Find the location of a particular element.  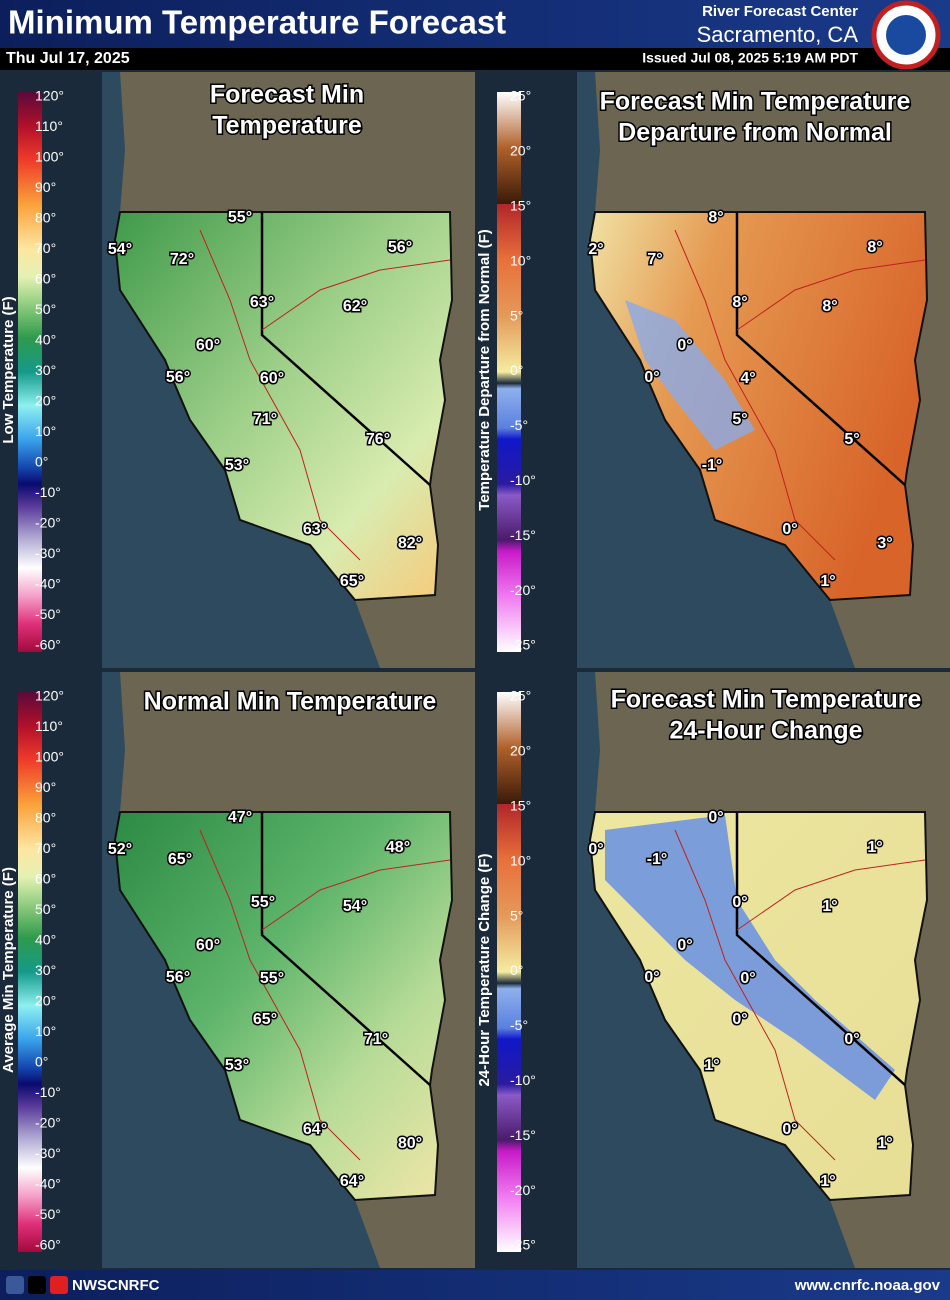

panel-title: Normal Min Temperature is located at coordinates (290, 702).